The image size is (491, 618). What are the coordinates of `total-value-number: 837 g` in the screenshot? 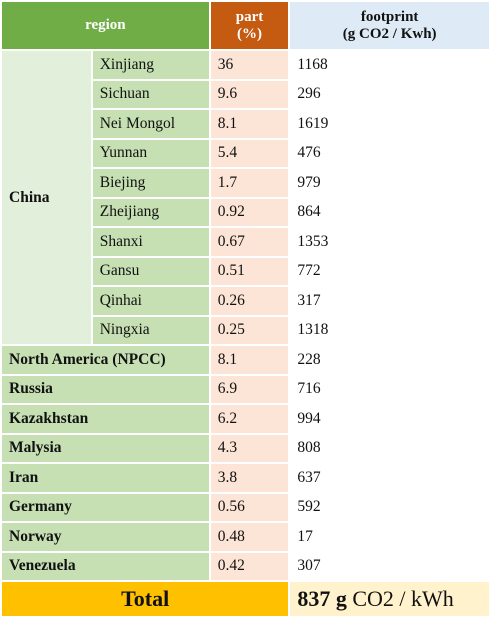 It's located at (322, 598).